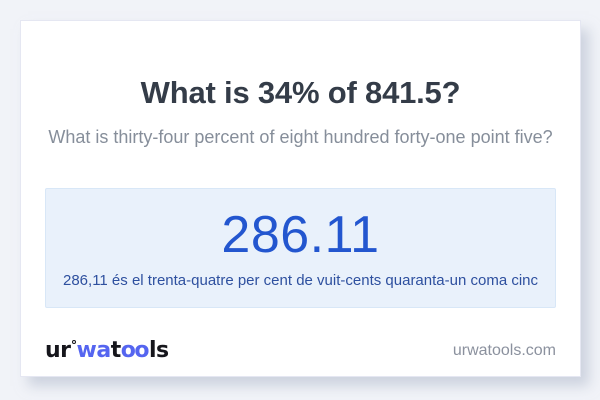 The width and height of the screenshot is (600, 400). I want to click on logo-text-ur: ur, so click(58, 350).